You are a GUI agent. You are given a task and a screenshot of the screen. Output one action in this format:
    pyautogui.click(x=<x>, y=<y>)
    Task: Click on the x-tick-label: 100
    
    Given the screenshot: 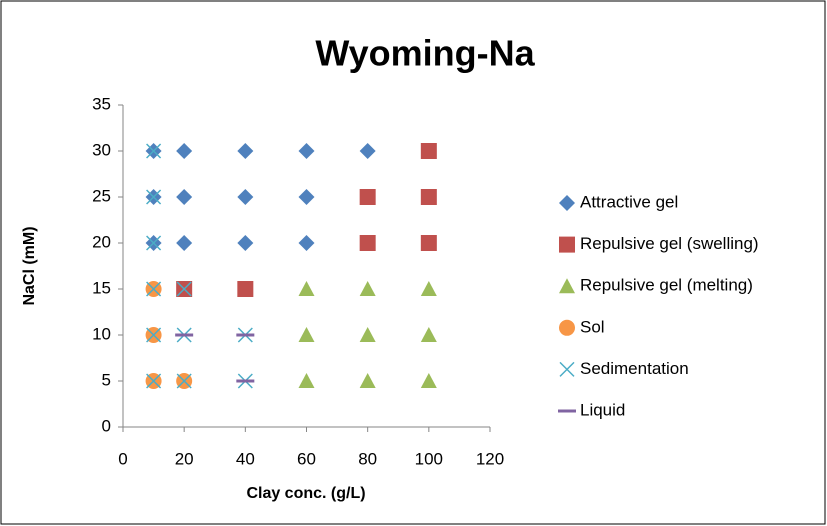 What is the action you would take?
    pyautogui.click(x=429, y=458)
    